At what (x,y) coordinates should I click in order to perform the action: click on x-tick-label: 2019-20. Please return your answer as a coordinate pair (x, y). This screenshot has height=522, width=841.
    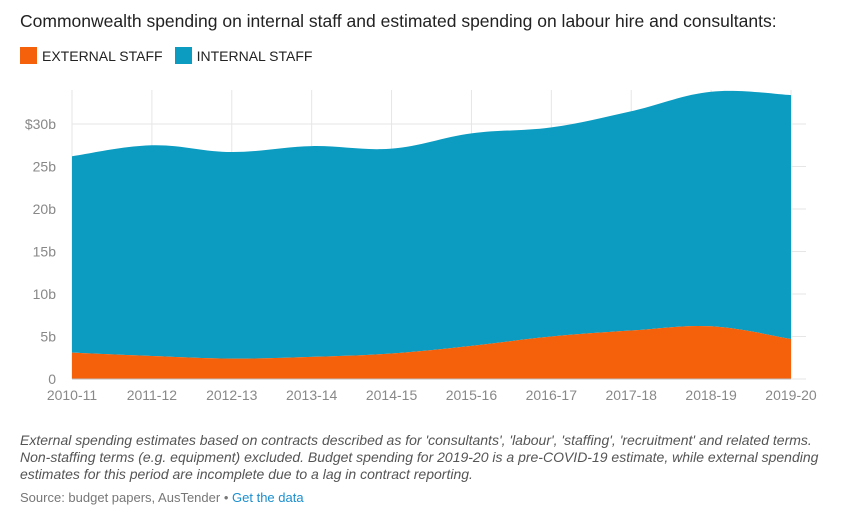
    Looking at the image, I should click on (791, 395).